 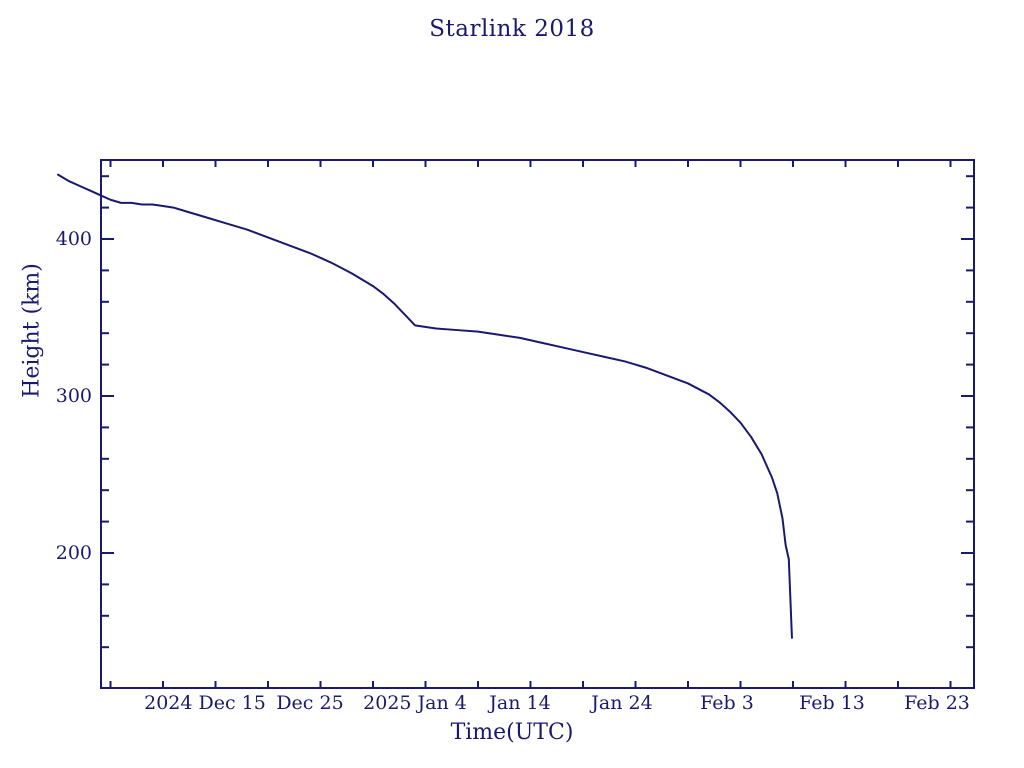 I want to click on y-tick-label: 400, so click(x=73, y=239).